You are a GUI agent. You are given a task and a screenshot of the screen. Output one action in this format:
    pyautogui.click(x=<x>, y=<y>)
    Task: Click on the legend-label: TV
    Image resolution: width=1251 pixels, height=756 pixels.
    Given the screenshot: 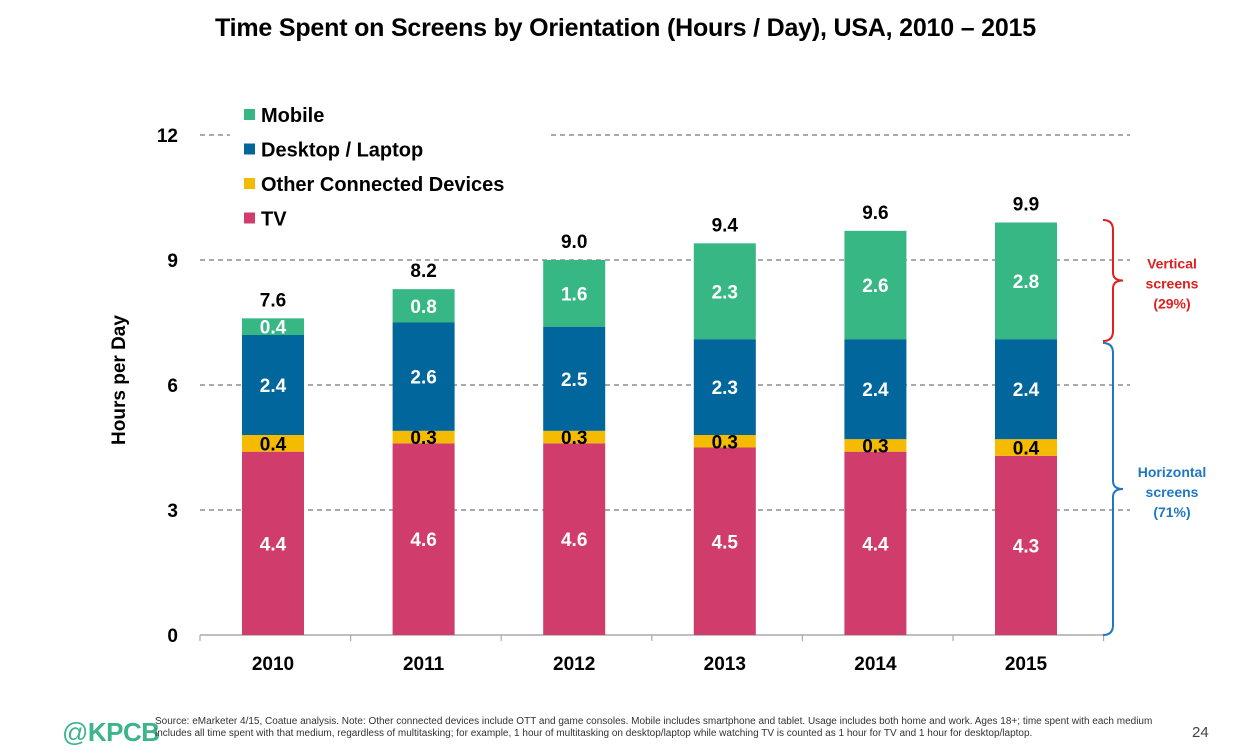 What is the action you would take?
    pyautogui.click(x=274, y=220)
    